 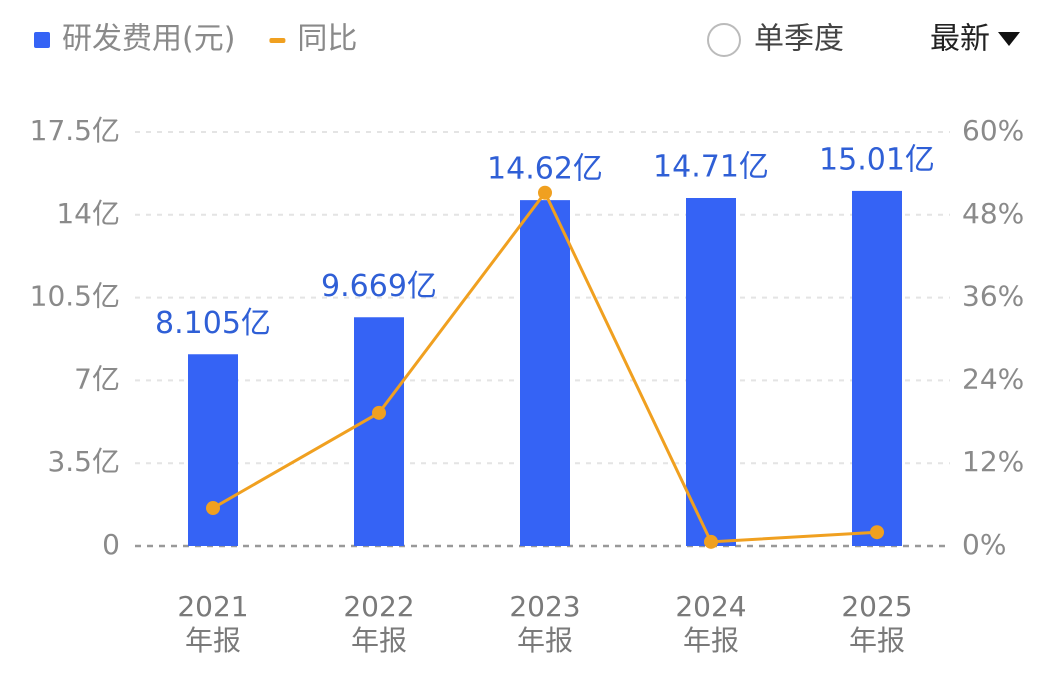 I want to click on y-tick-label: 0, so click(x=111, y=544).